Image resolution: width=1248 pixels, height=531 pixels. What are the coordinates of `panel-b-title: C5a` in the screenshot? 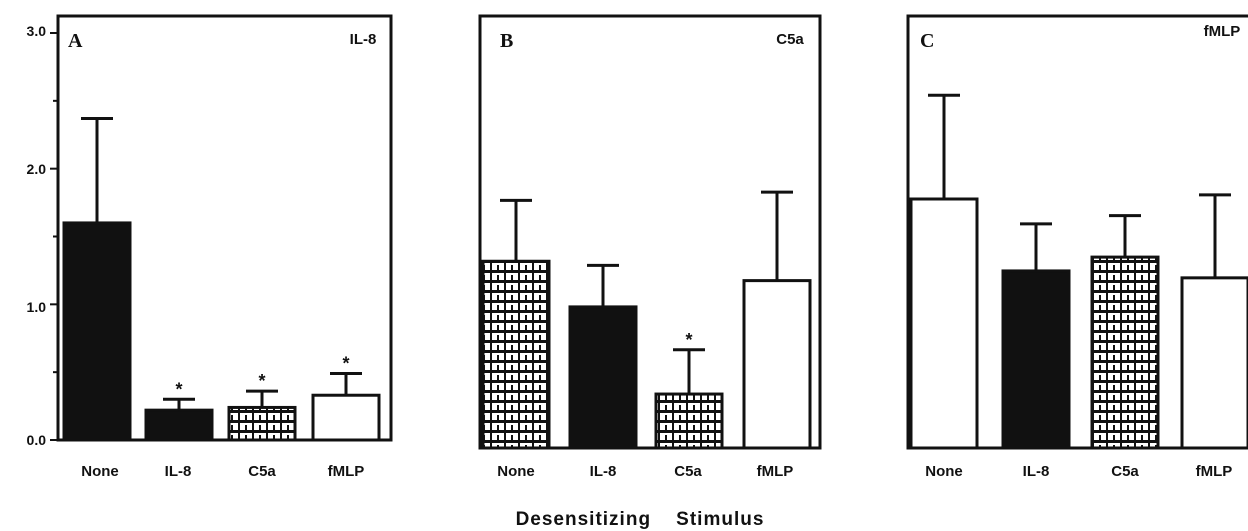 It's located at (790, 39).